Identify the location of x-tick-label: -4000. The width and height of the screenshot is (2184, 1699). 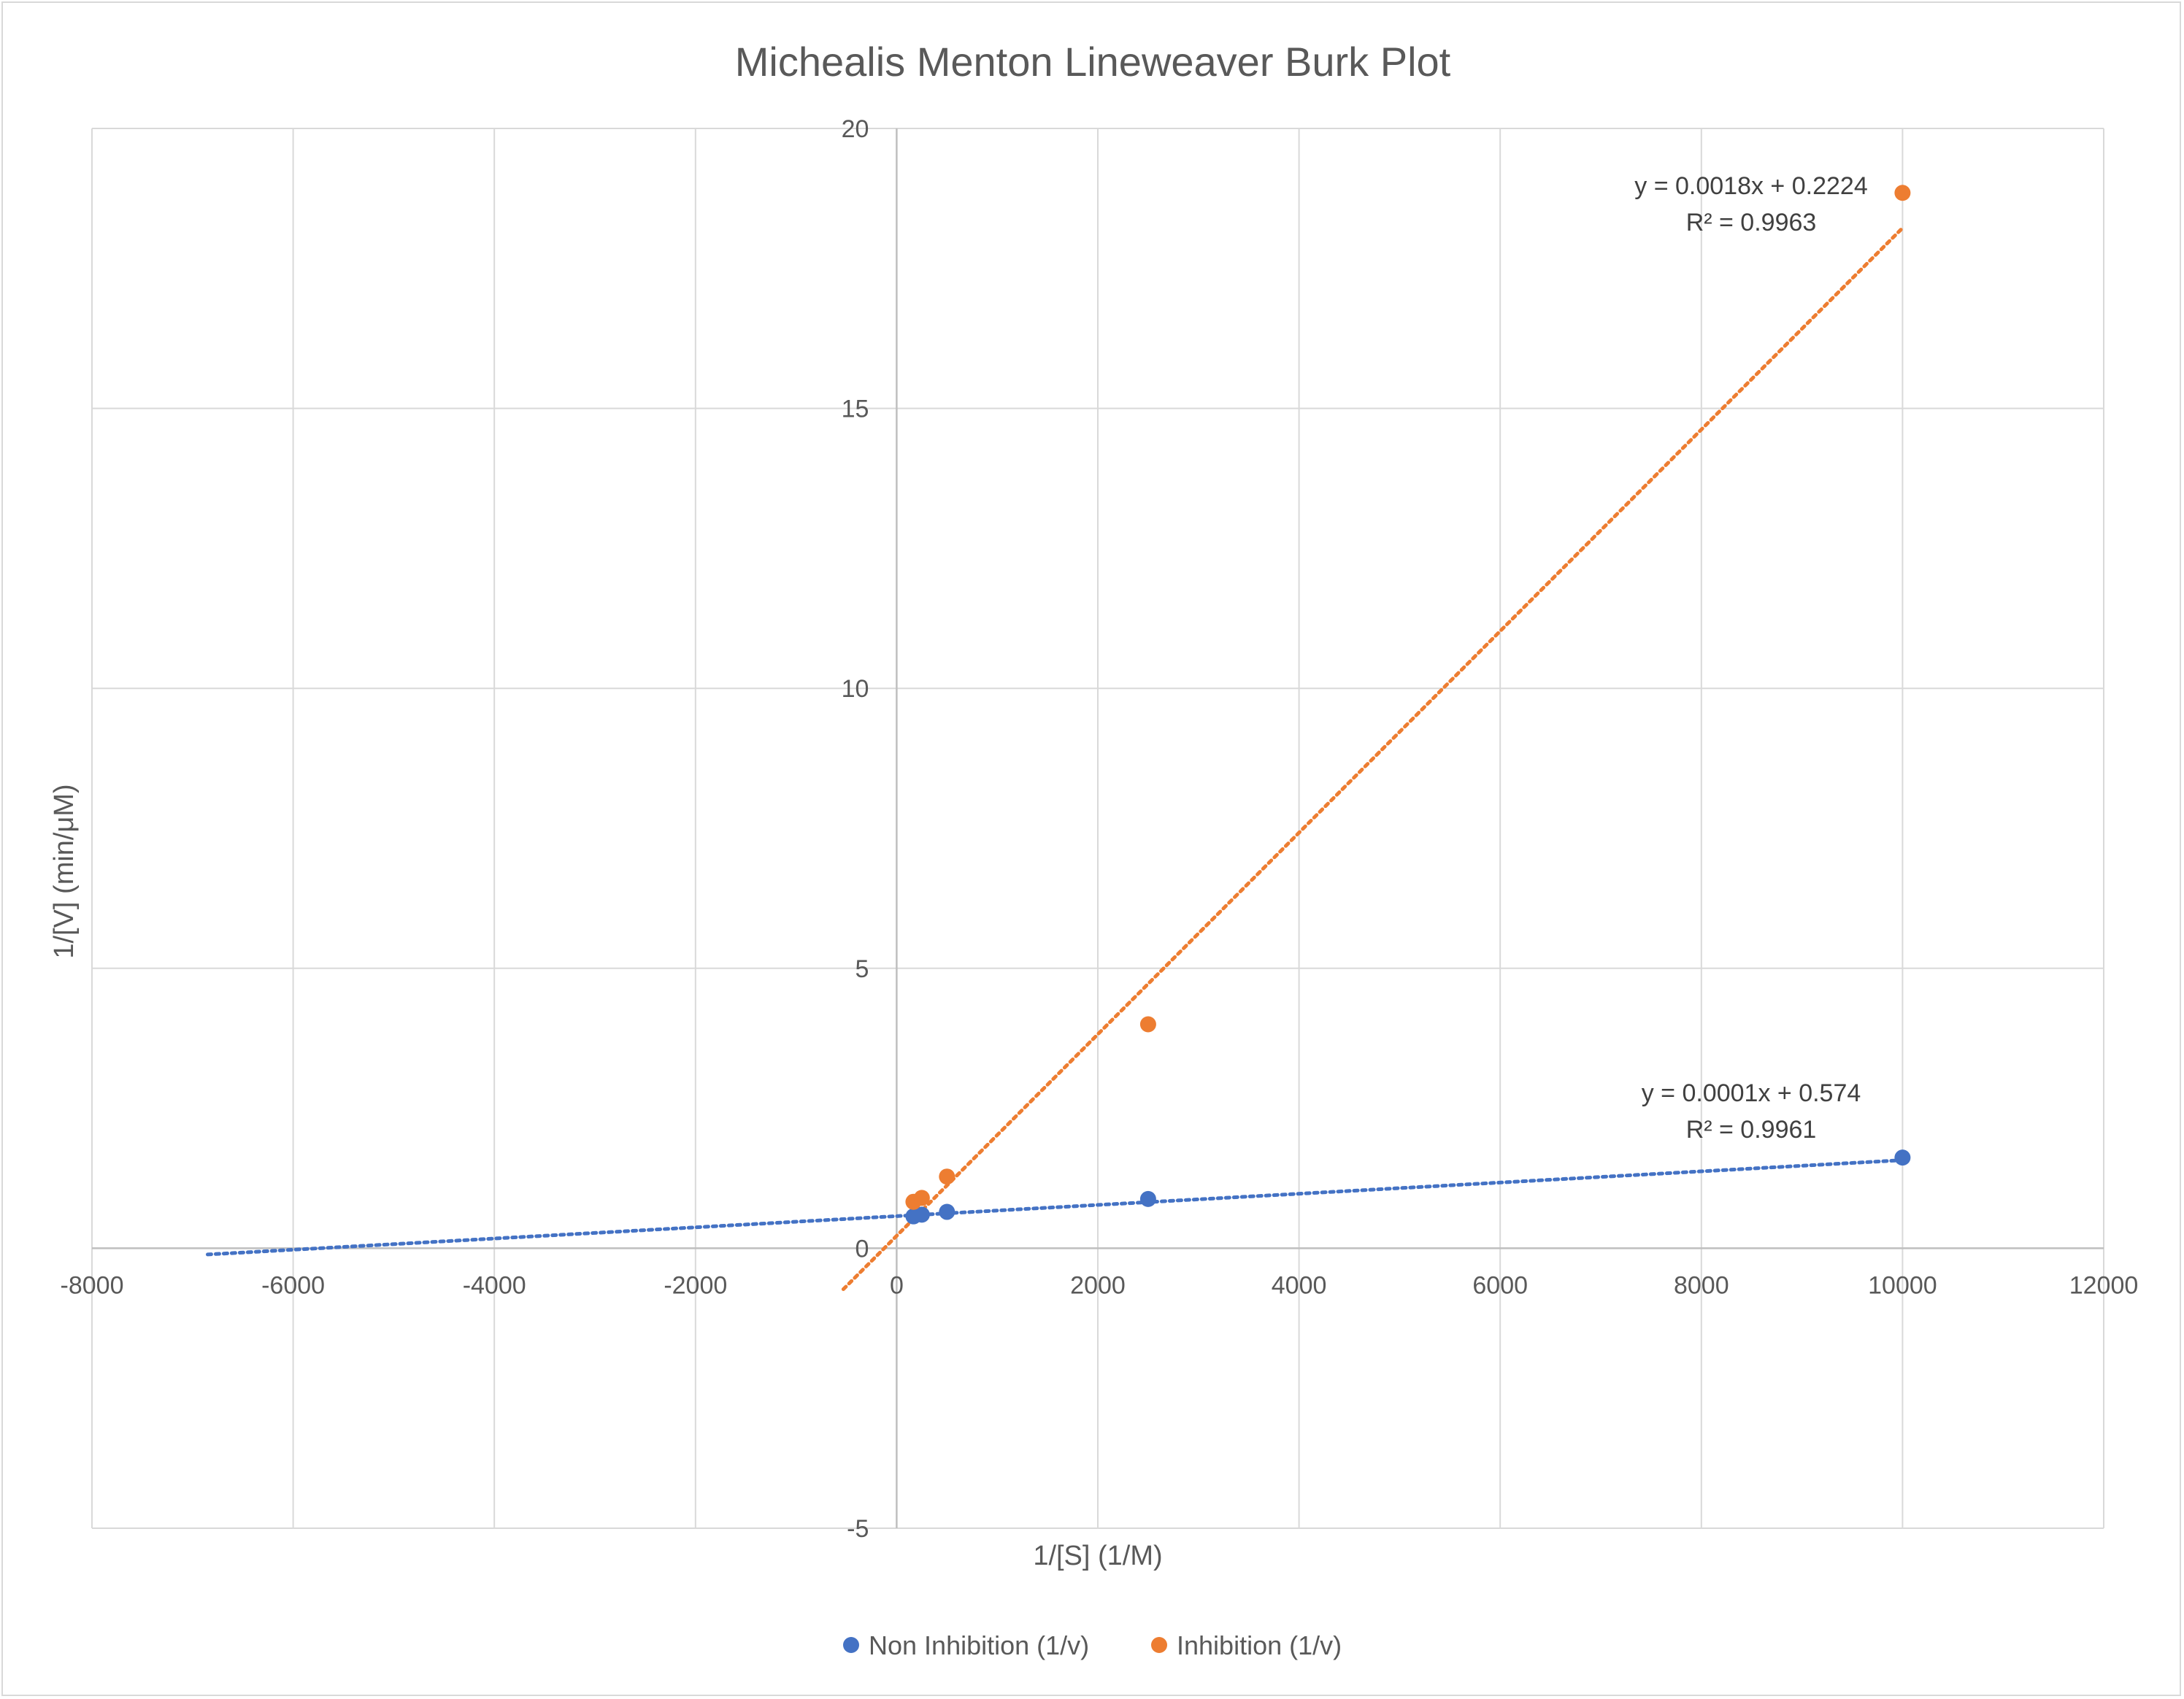
(494, 1285).